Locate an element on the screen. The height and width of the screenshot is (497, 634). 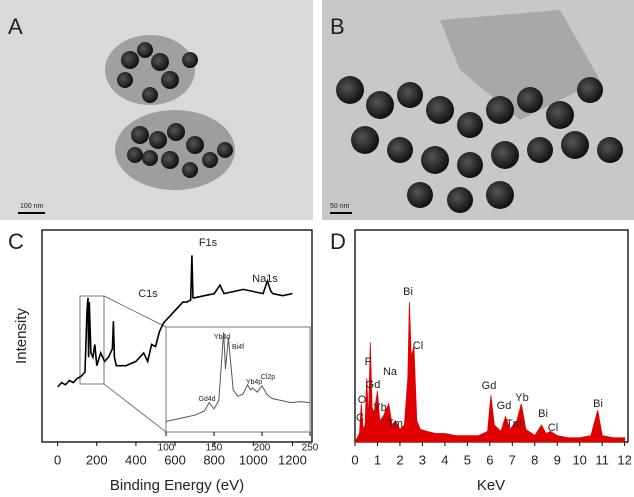
peak-label: Gd4d is located at coordinates (206, 399).